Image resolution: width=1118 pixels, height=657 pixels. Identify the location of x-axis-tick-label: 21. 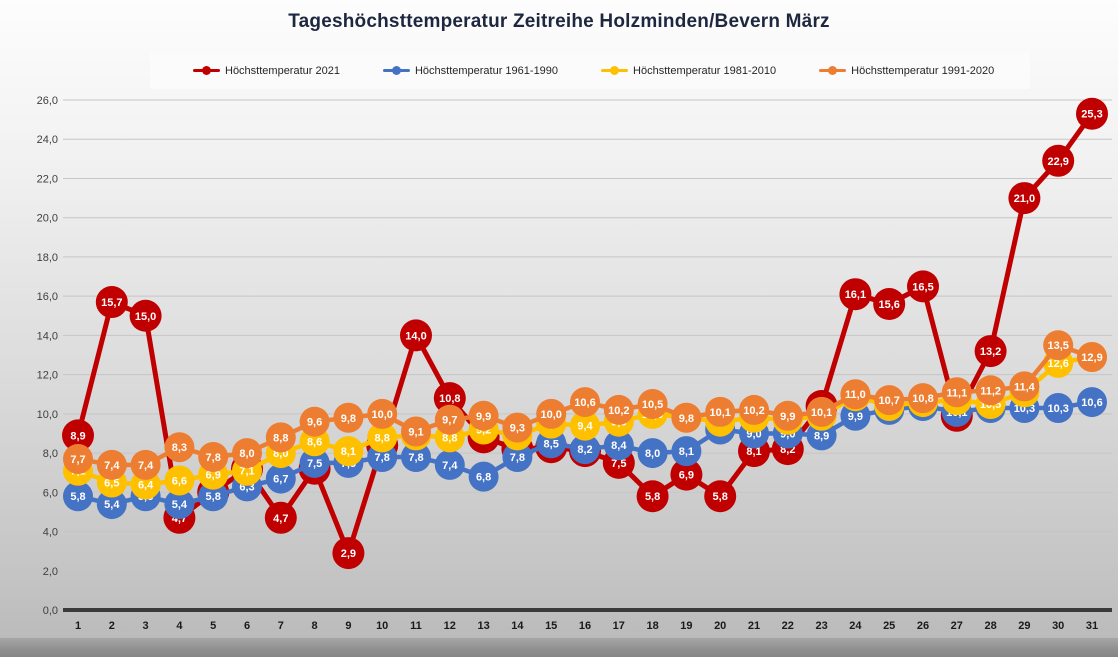
(754, 626).